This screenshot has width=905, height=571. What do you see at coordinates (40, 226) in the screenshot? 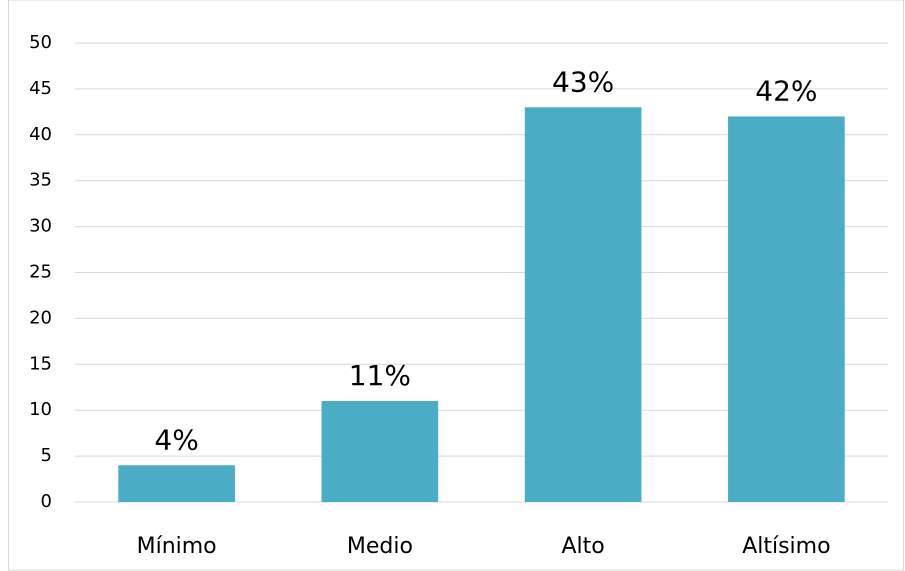
I see `y-tick-label: 30` at bounding box center [40, 226].